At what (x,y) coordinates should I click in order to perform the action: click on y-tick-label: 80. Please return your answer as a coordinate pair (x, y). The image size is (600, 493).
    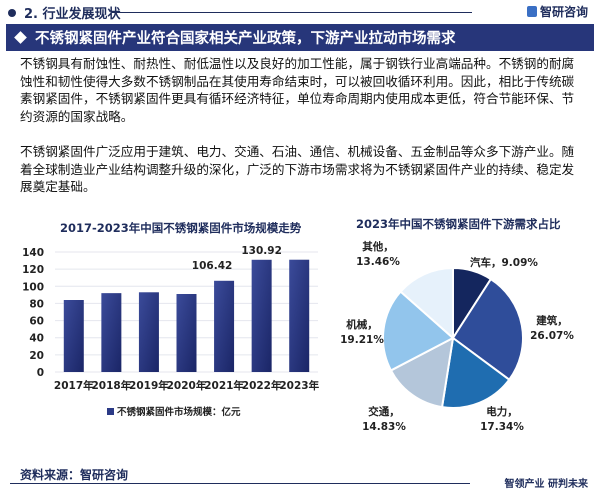
    Looking at the image, I should click on (36, 304).